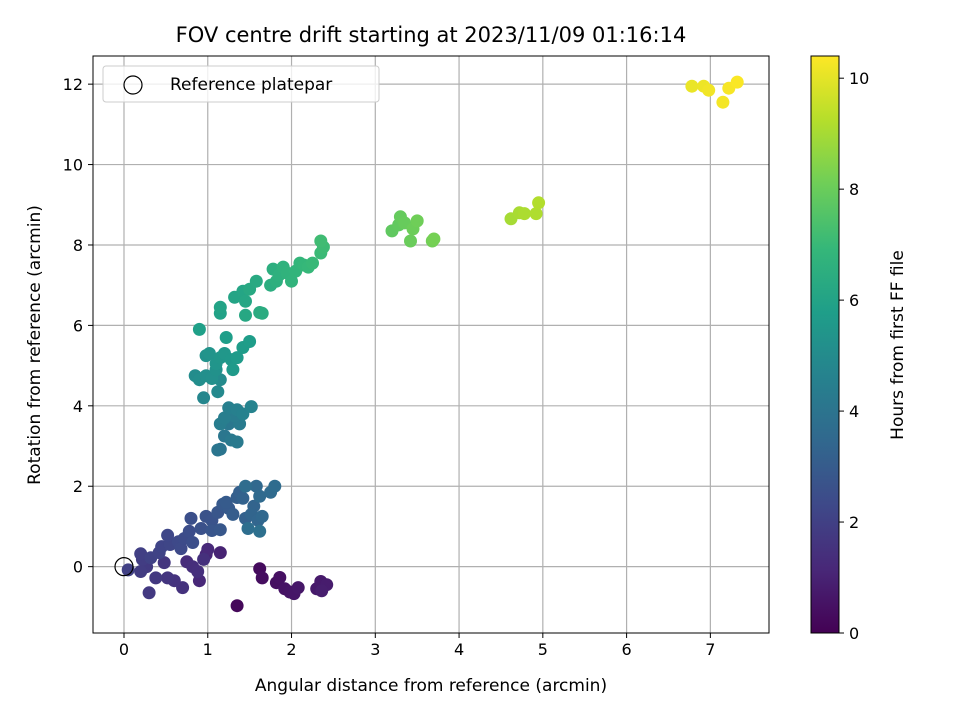 Image resolution: width=960 pixels, height=720 pixels. What do you see at coordinates (854, 633) in the screenshot?
I see `colorbar-tick-label: 0` at bounding box center [854, 633].